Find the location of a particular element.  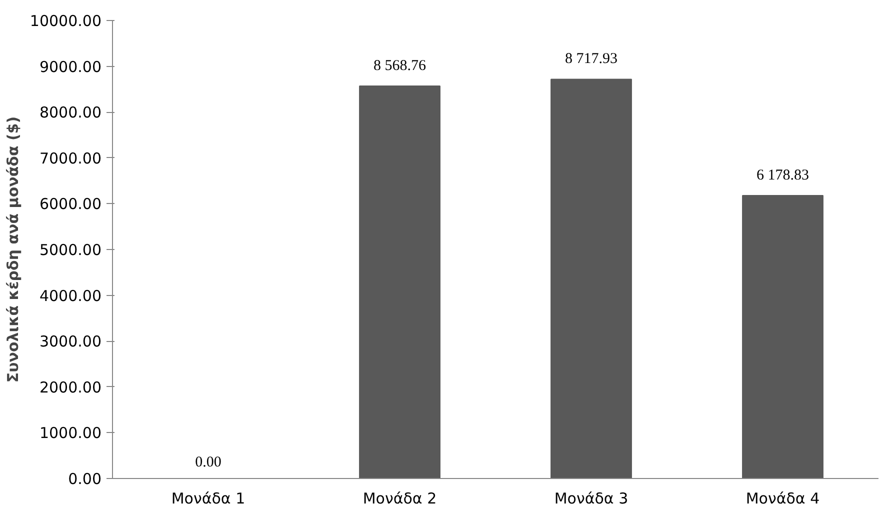

y-tick-label: 6000.00 is located at coordinates (70, 204).